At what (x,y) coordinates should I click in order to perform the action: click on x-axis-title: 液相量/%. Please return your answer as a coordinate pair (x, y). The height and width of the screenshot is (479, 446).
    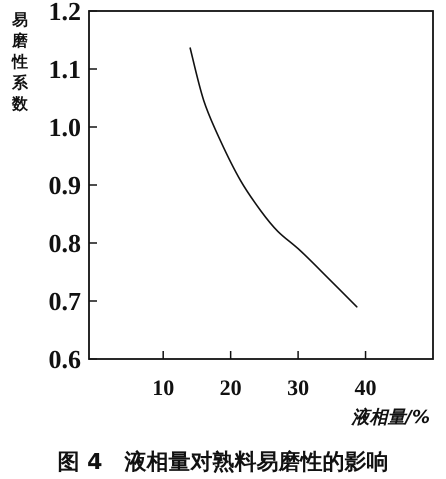
    Looking at the image, I should click on (390, 417).